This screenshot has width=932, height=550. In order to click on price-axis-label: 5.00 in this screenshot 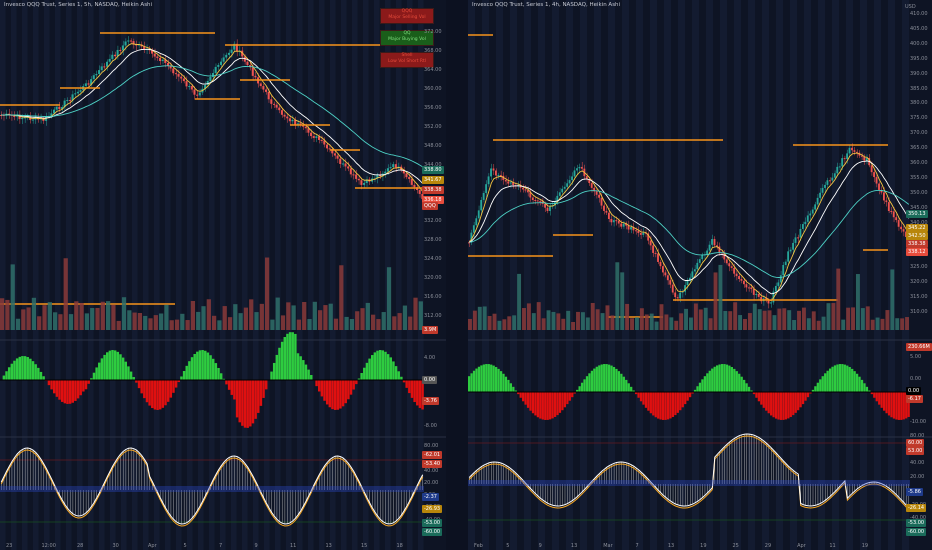, I will do `click(916, 357)`.